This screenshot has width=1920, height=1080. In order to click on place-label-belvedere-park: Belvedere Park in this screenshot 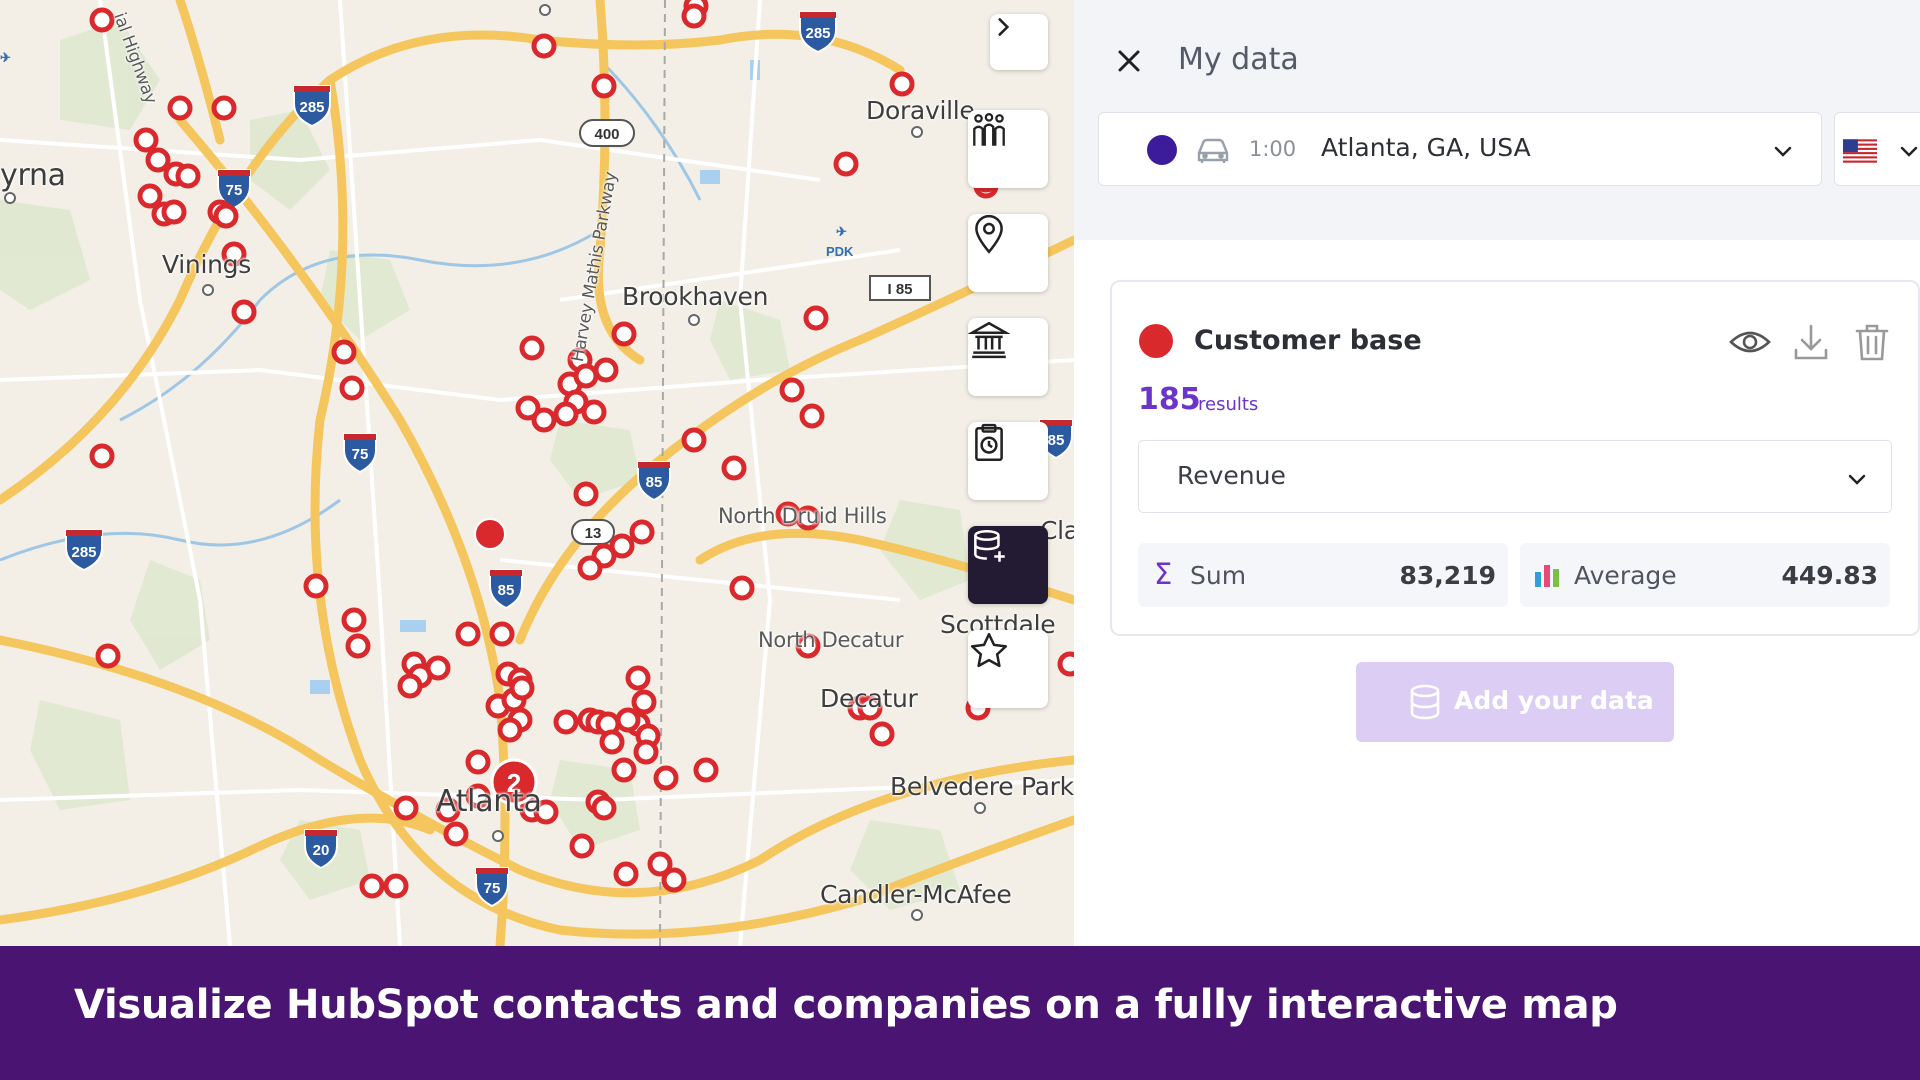, I will do `click(982, 786)`.